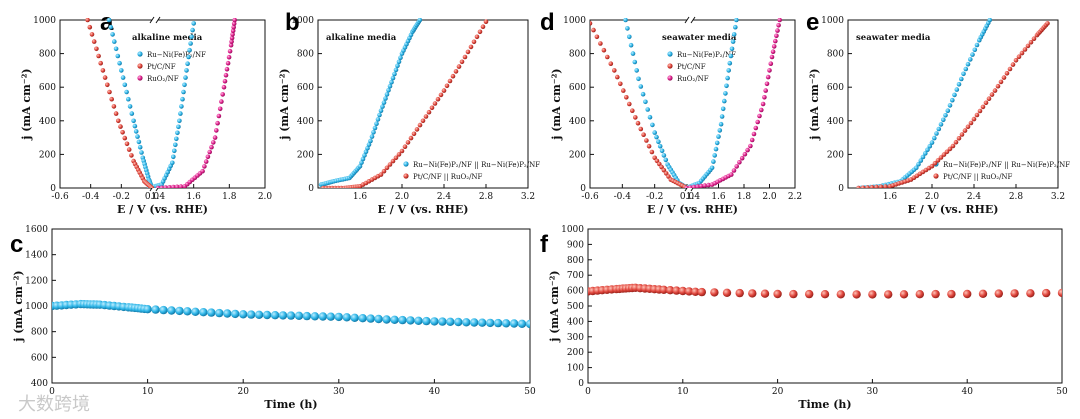  Describe the element at coordinates (36, 256) in the screenshot. I see `y-tick-label: 1400` at that location.